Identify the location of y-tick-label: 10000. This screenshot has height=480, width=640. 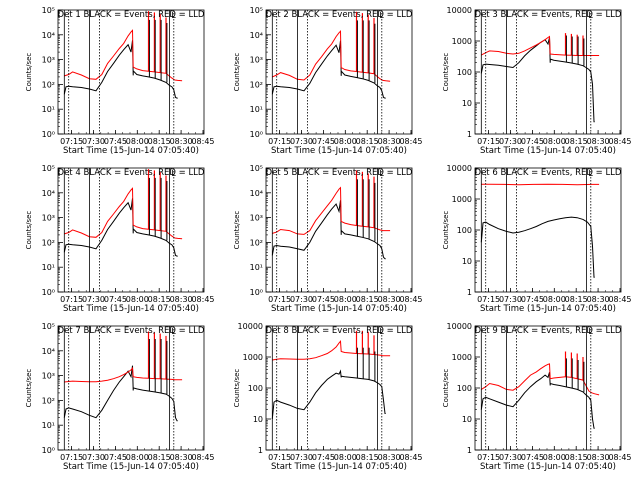
(459, 10).